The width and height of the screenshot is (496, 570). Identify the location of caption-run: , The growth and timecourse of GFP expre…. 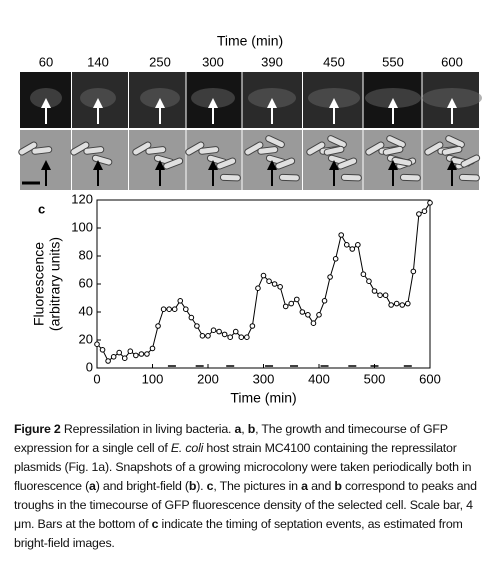
(231, 438).